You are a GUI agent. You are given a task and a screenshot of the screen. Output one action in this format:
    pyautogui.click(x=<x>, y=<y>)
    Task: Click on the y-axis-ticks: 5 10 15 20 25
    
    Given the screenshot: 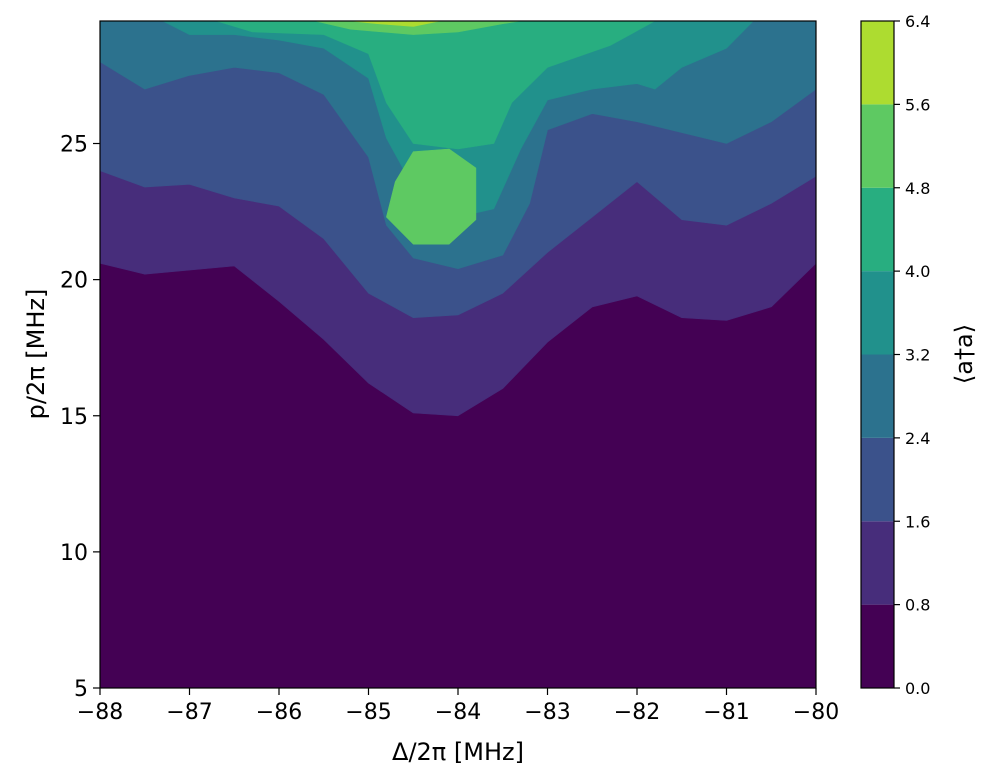 What is the action you would take?
    pyautogui.click(x=80, y=417)
    